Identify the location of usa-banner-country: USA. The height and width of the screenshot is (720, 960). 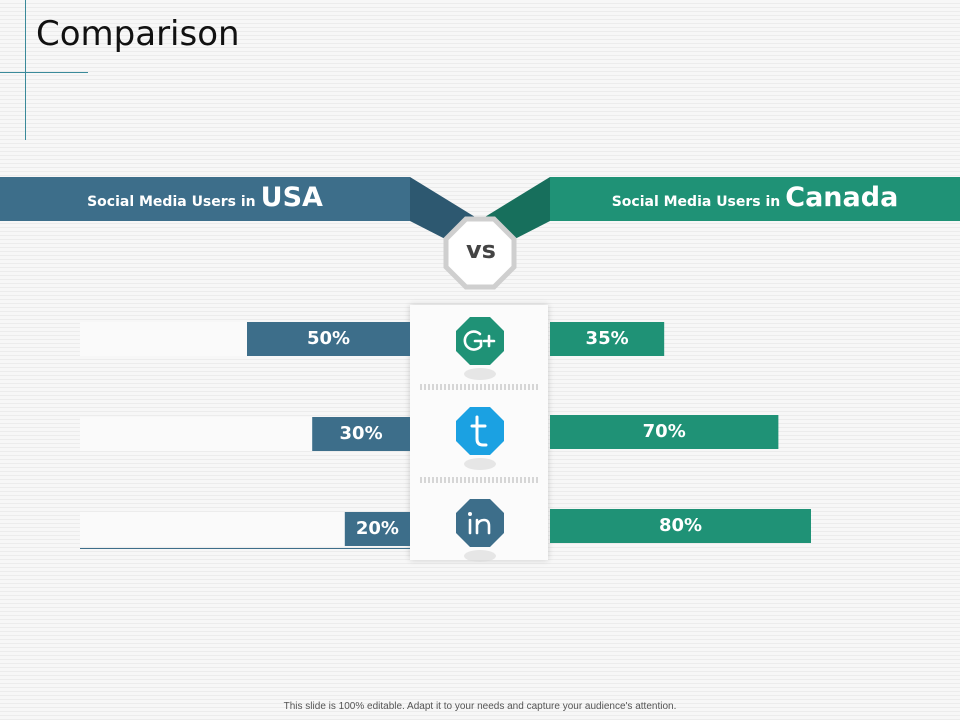
(291, 197).